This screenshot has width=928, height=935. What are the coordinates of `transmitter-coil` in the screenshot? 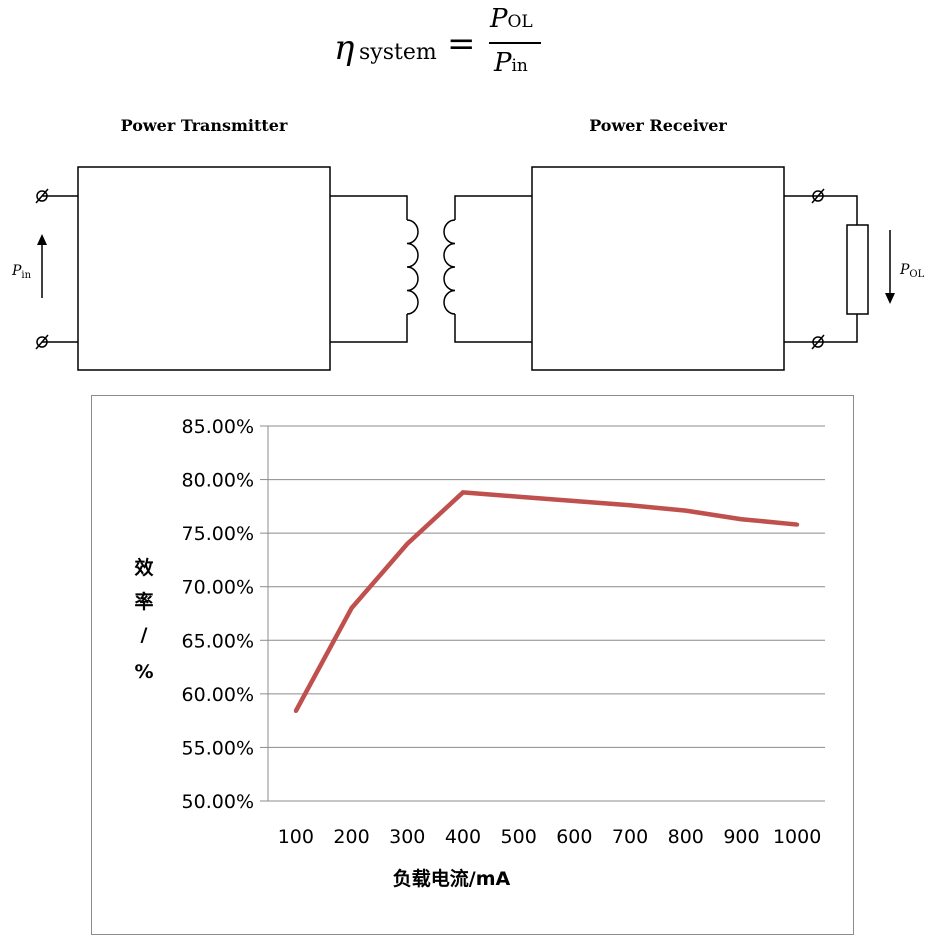 It's located at (412, 267).